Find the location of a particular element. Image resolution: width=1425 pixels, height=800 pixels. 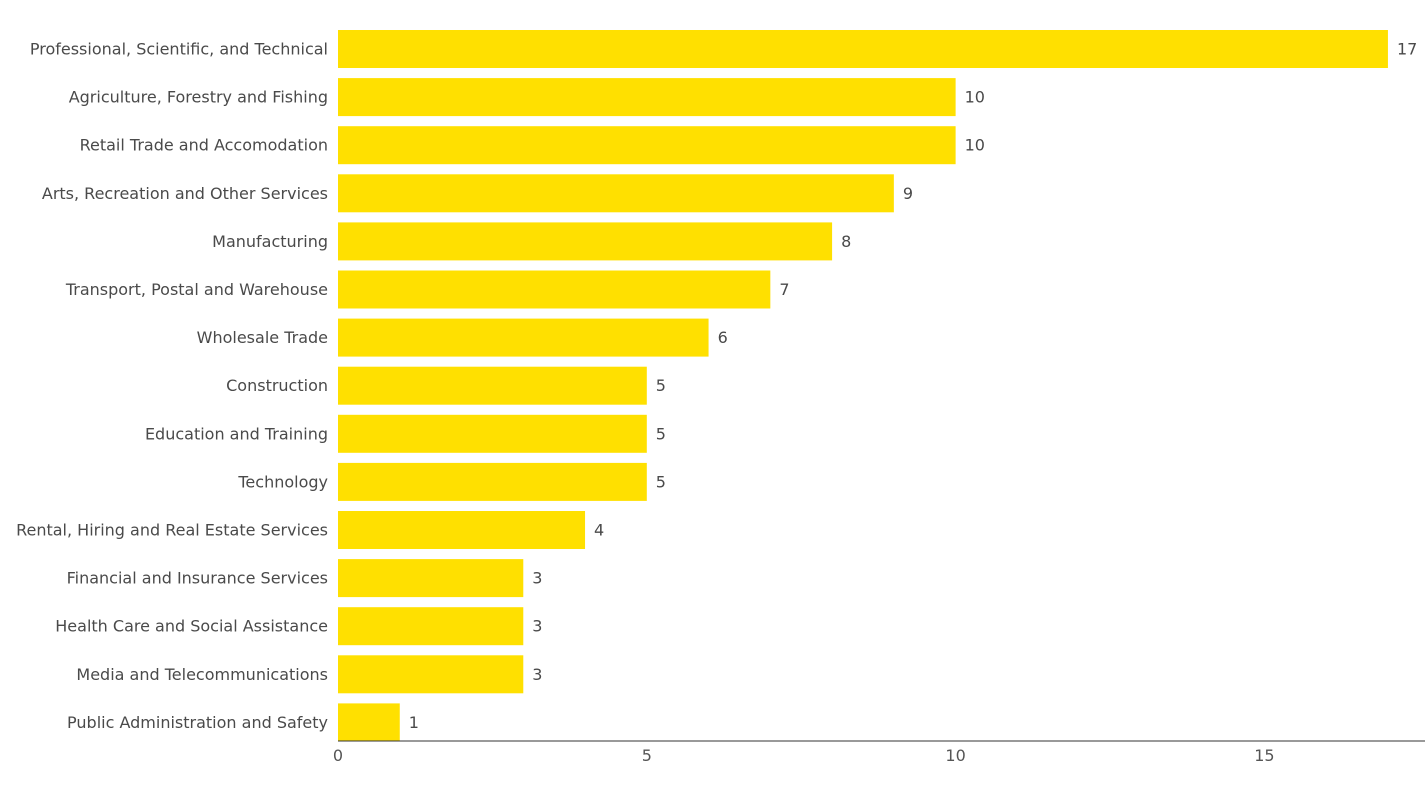

x-tick-label: 15 is located at coordinates (1264, 755).